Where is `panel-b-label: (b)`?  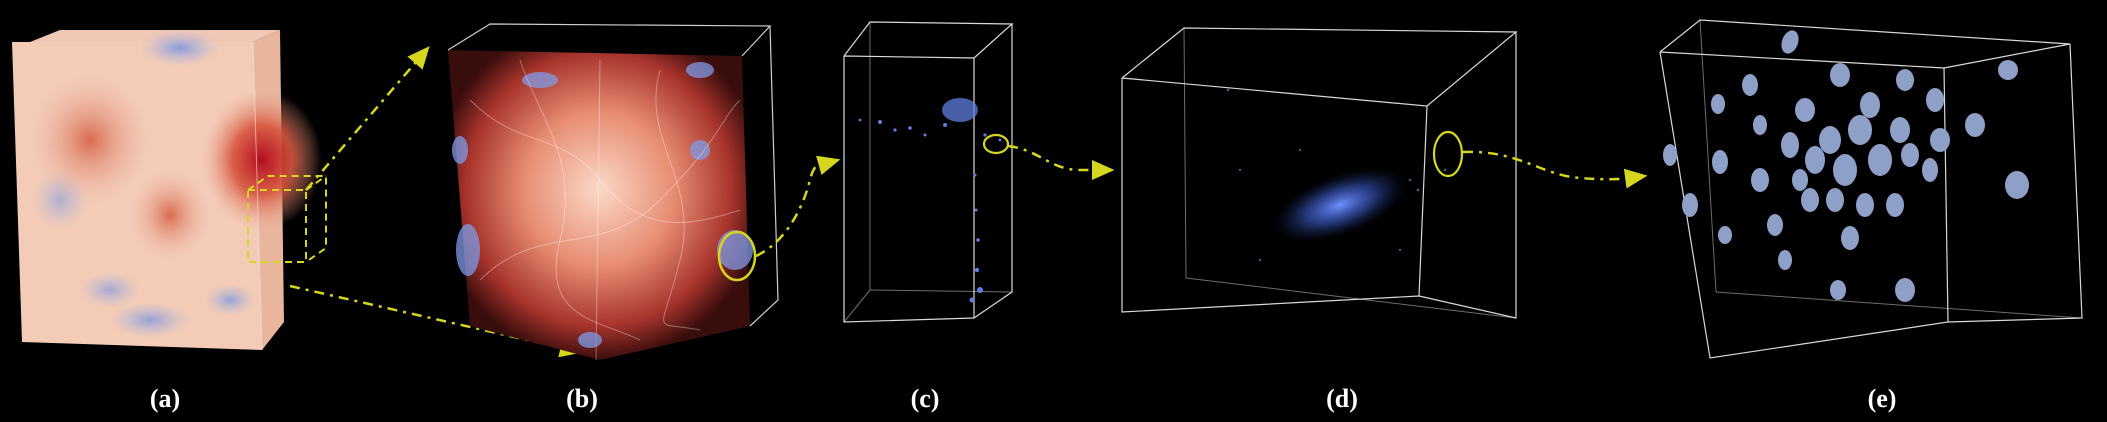 panel-b-label: (b) is located at coordinates (582, 398).